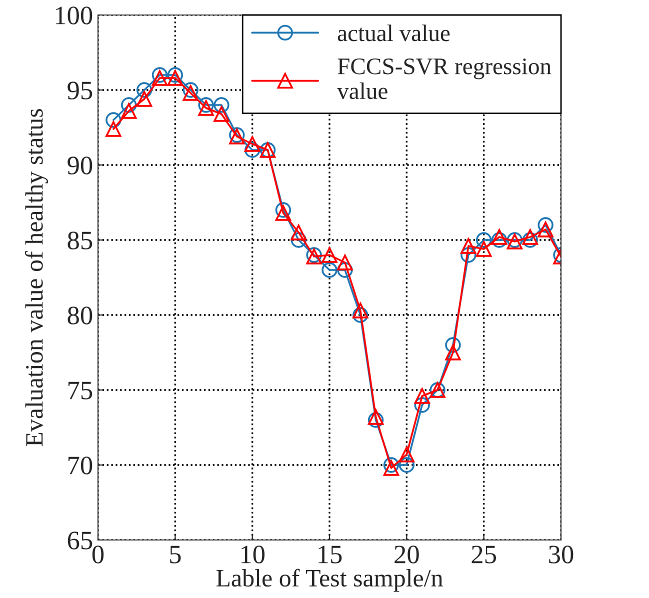 The height and width of the screenshot is (598, 649). I want to click on y-tick-label: 85, so click(80, 241).